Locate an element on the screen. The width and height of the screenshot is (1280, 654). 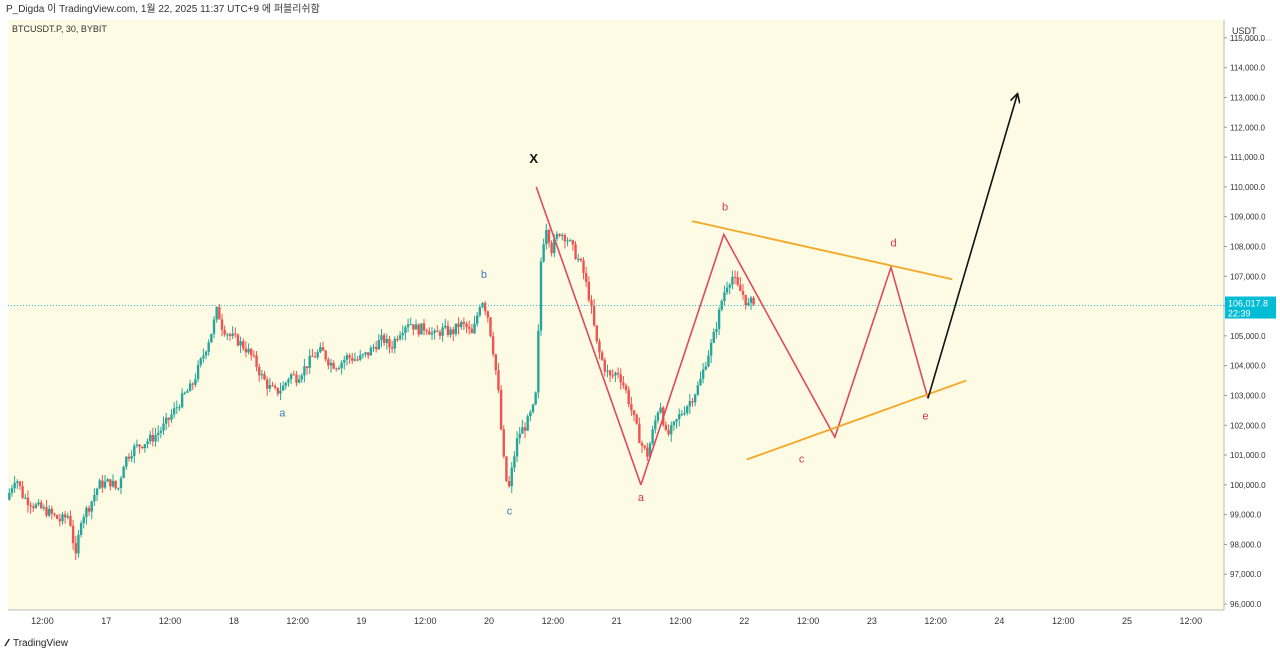
y-tick-label: 115,000.0 is located at coordinates (1248, 38).